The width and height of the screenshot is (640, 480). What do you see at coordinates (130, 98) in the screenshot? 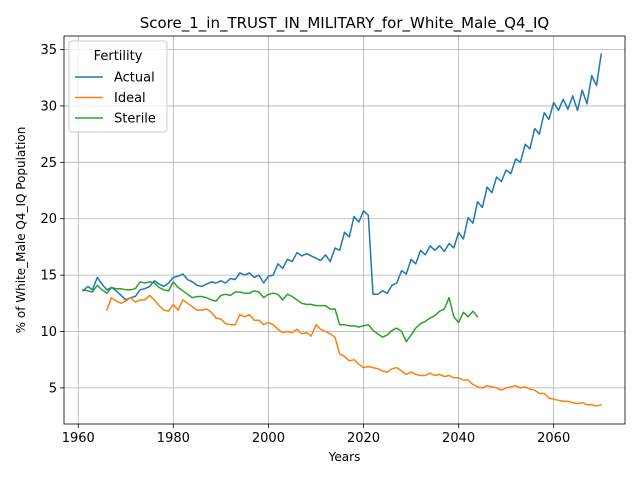
I see `legend-label-ideal: Ideal` at bounding box center [130, 98].